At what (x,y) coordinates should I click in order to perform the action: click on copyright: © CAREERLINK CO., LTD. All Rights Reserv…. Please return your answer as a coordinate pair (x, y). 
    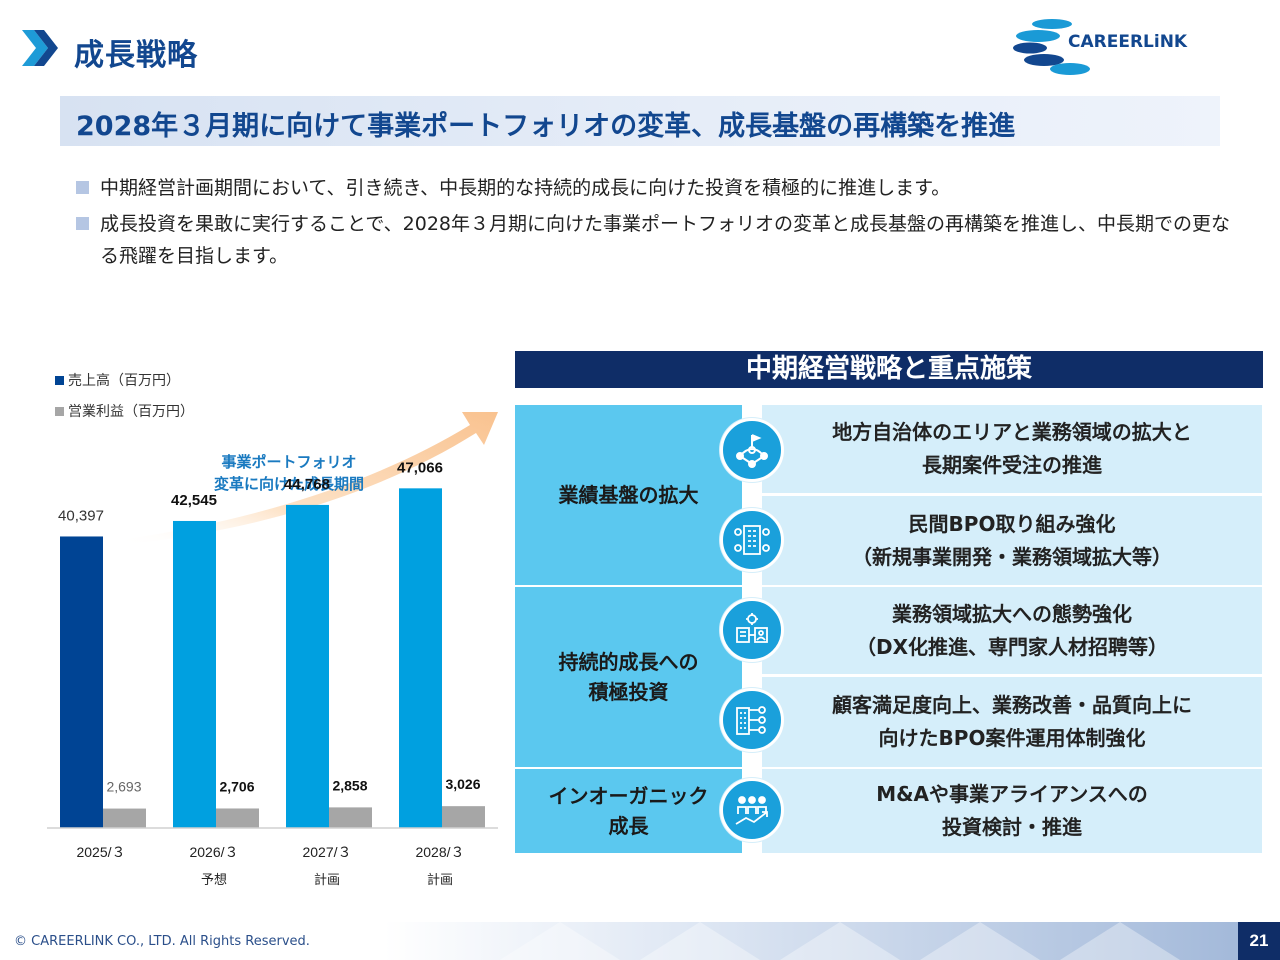
    Looking at the image, I should click on (162, 941).